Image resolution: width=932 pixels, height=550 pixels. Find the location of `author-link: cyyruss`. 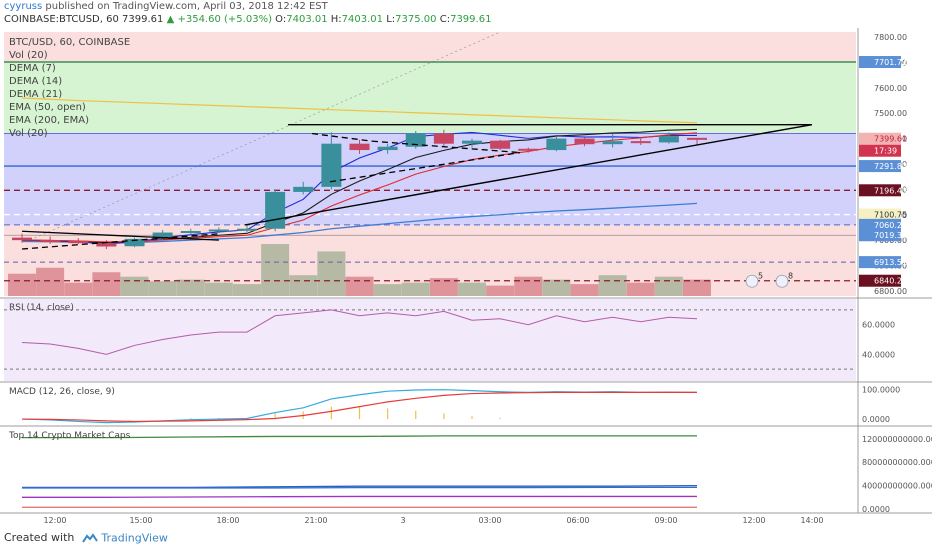

author-link: cyyruss is located at coordinates (23, 6).